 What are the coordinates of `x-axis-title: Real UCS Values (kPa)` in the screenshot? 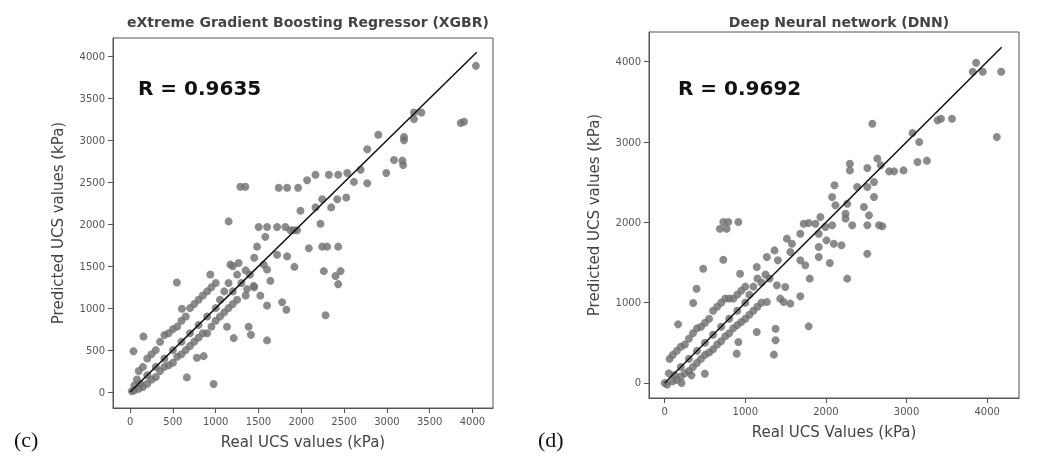 It's located at (834, 431).